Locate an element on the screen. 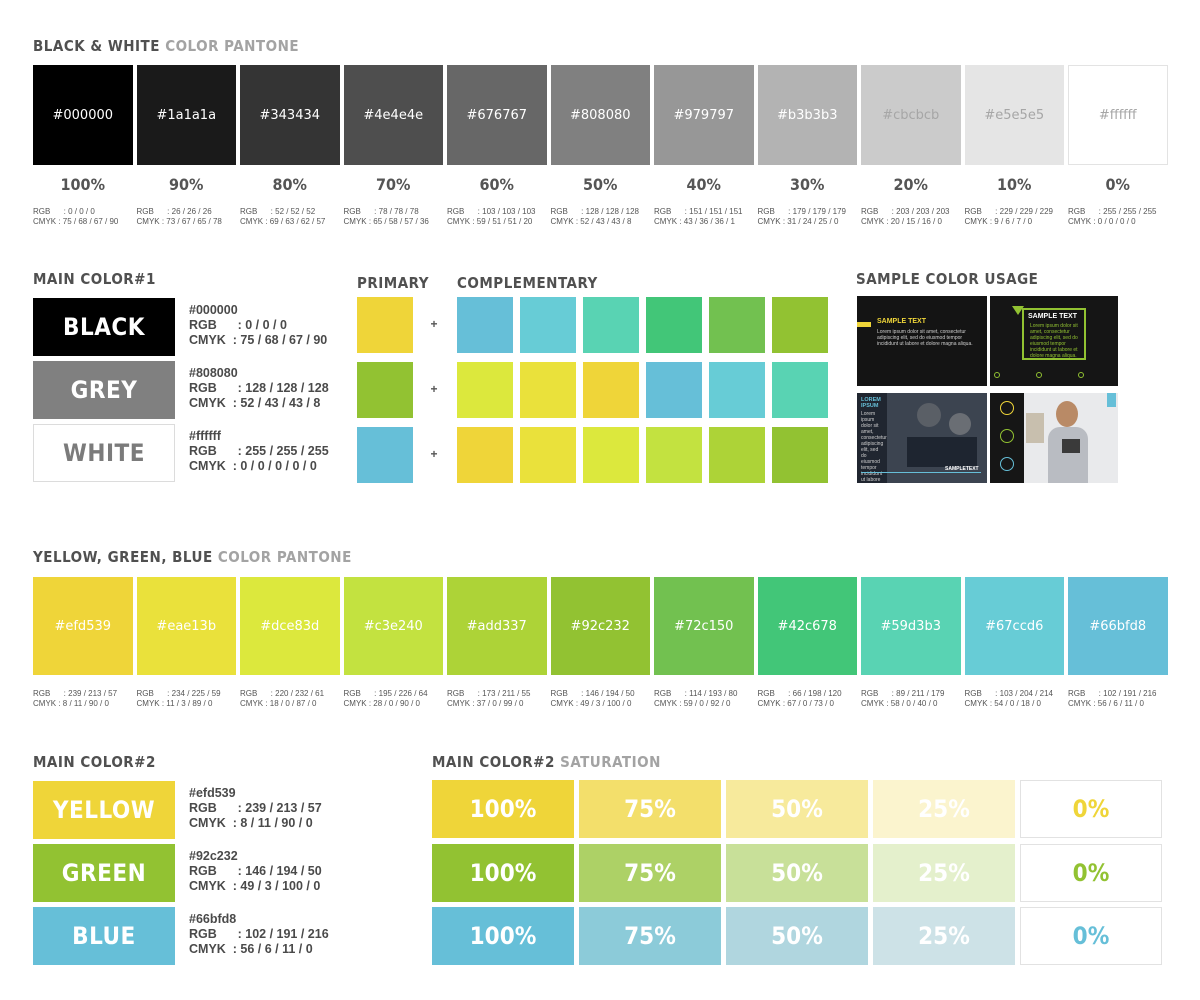 This screenshot has height=1000, width=1200. primary-swatch is located at coordinates (385, 455).